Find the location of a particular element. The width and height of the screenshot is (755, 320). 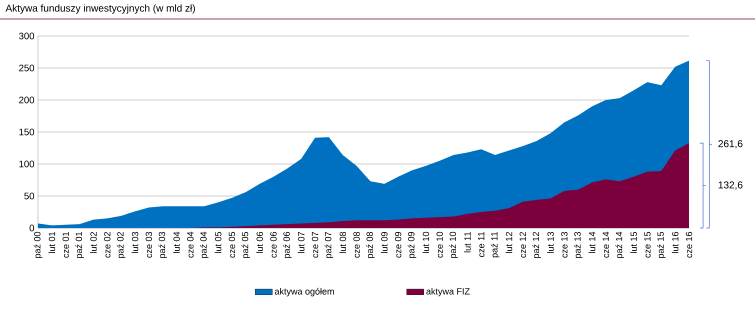

x-tick-label: cze 10 is located at coordinates (439, 245).